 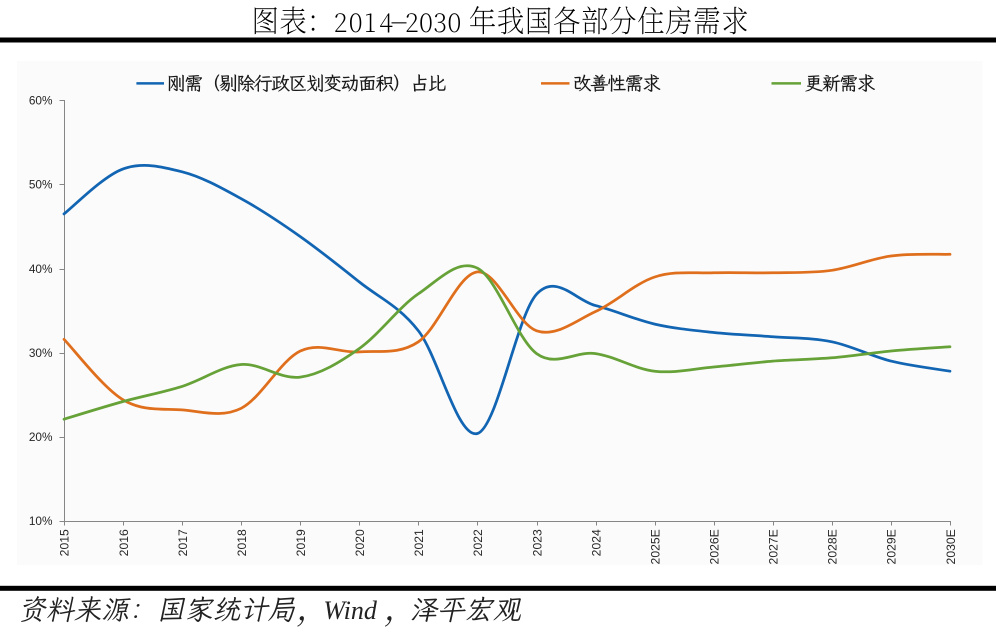 What do you see at coordinates (41, 269) in the screenshot?
I see `svg-text: 40%` at bounding box center [41, 269].